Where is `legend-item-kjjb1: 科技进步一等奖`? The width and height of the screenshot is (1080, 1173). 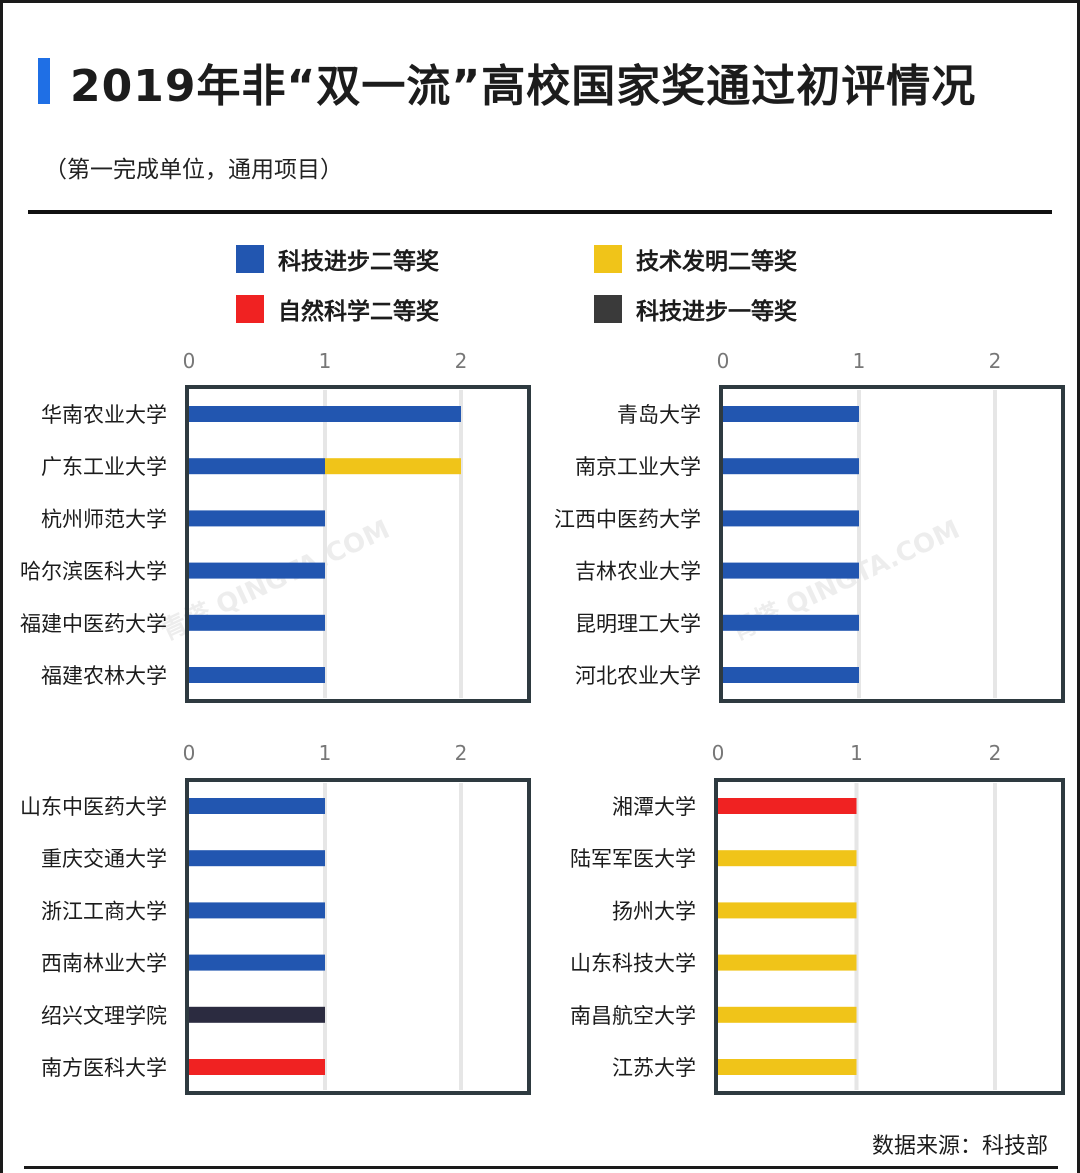 legend-item-kjjb1: 科技进步一等奖 is located at coordinates (695, 309).